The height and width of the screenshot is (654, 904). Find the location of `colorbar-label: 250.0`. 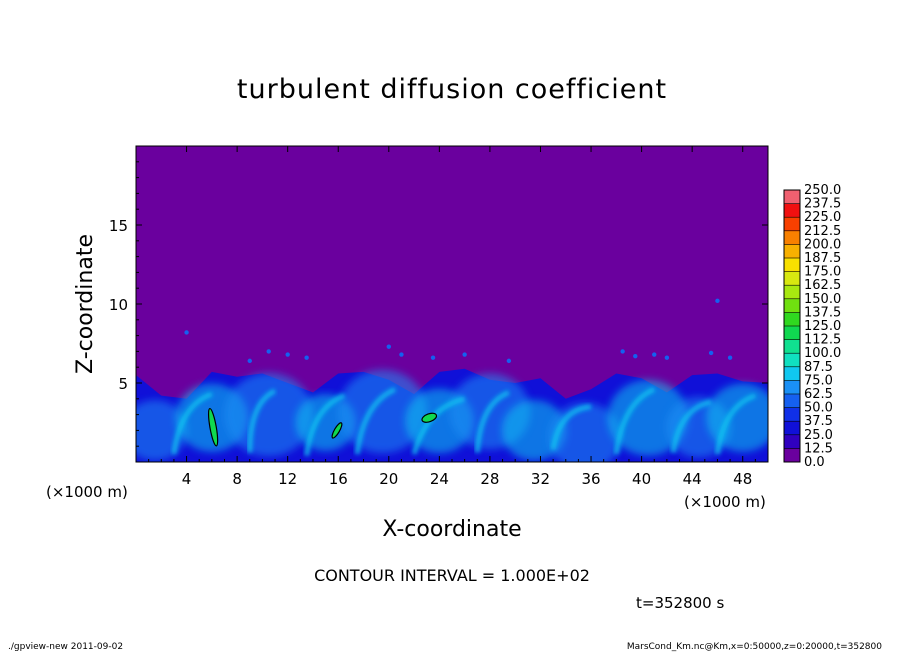

colorbar-label: 250.0 is located at coordinates (822, 190).